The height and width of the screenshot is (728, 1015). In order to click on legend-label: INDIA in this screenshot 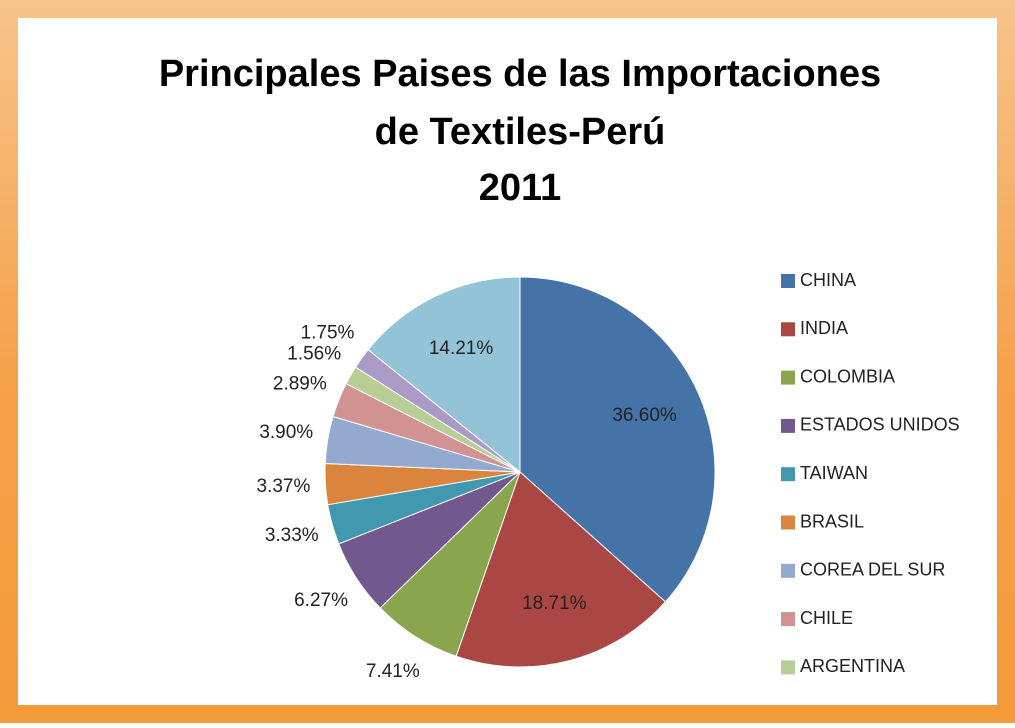, I will do `click(824, 328)`.